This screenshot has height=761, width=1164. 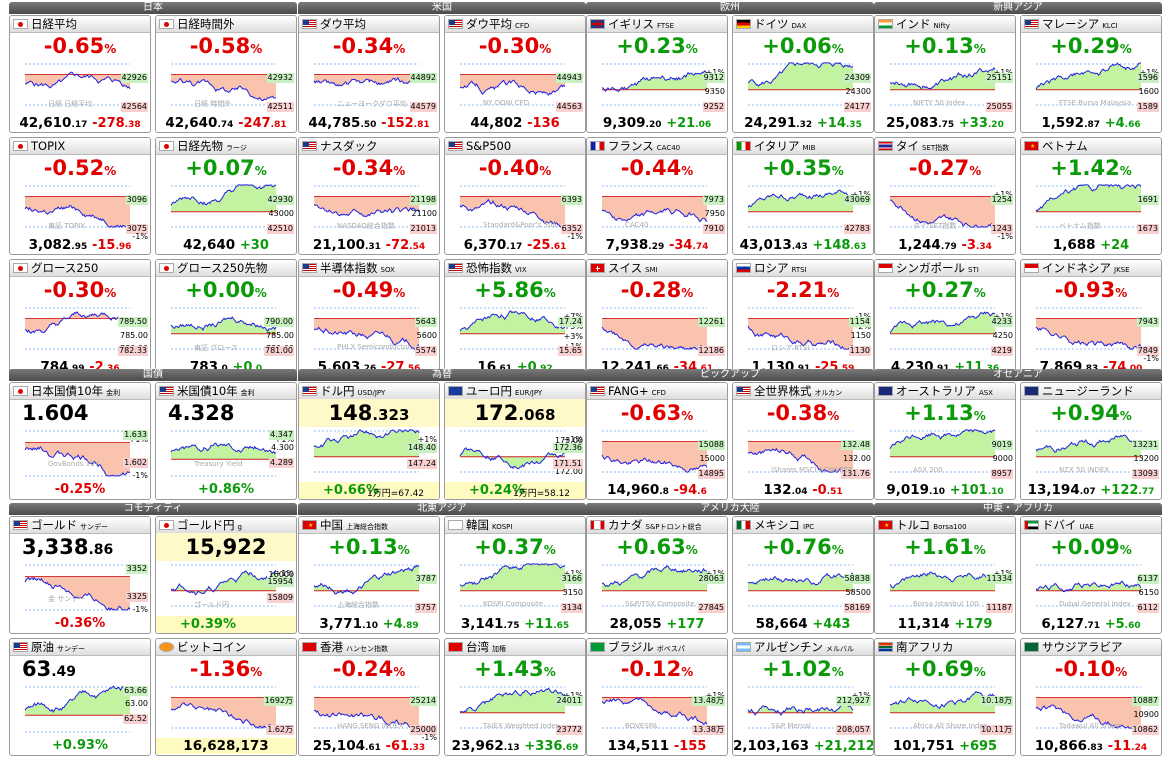 What do you see at coordinates (425, 322) in the screenshot?
I see `axis-label-y_hi: 5643` at bounding box center [425, 322].